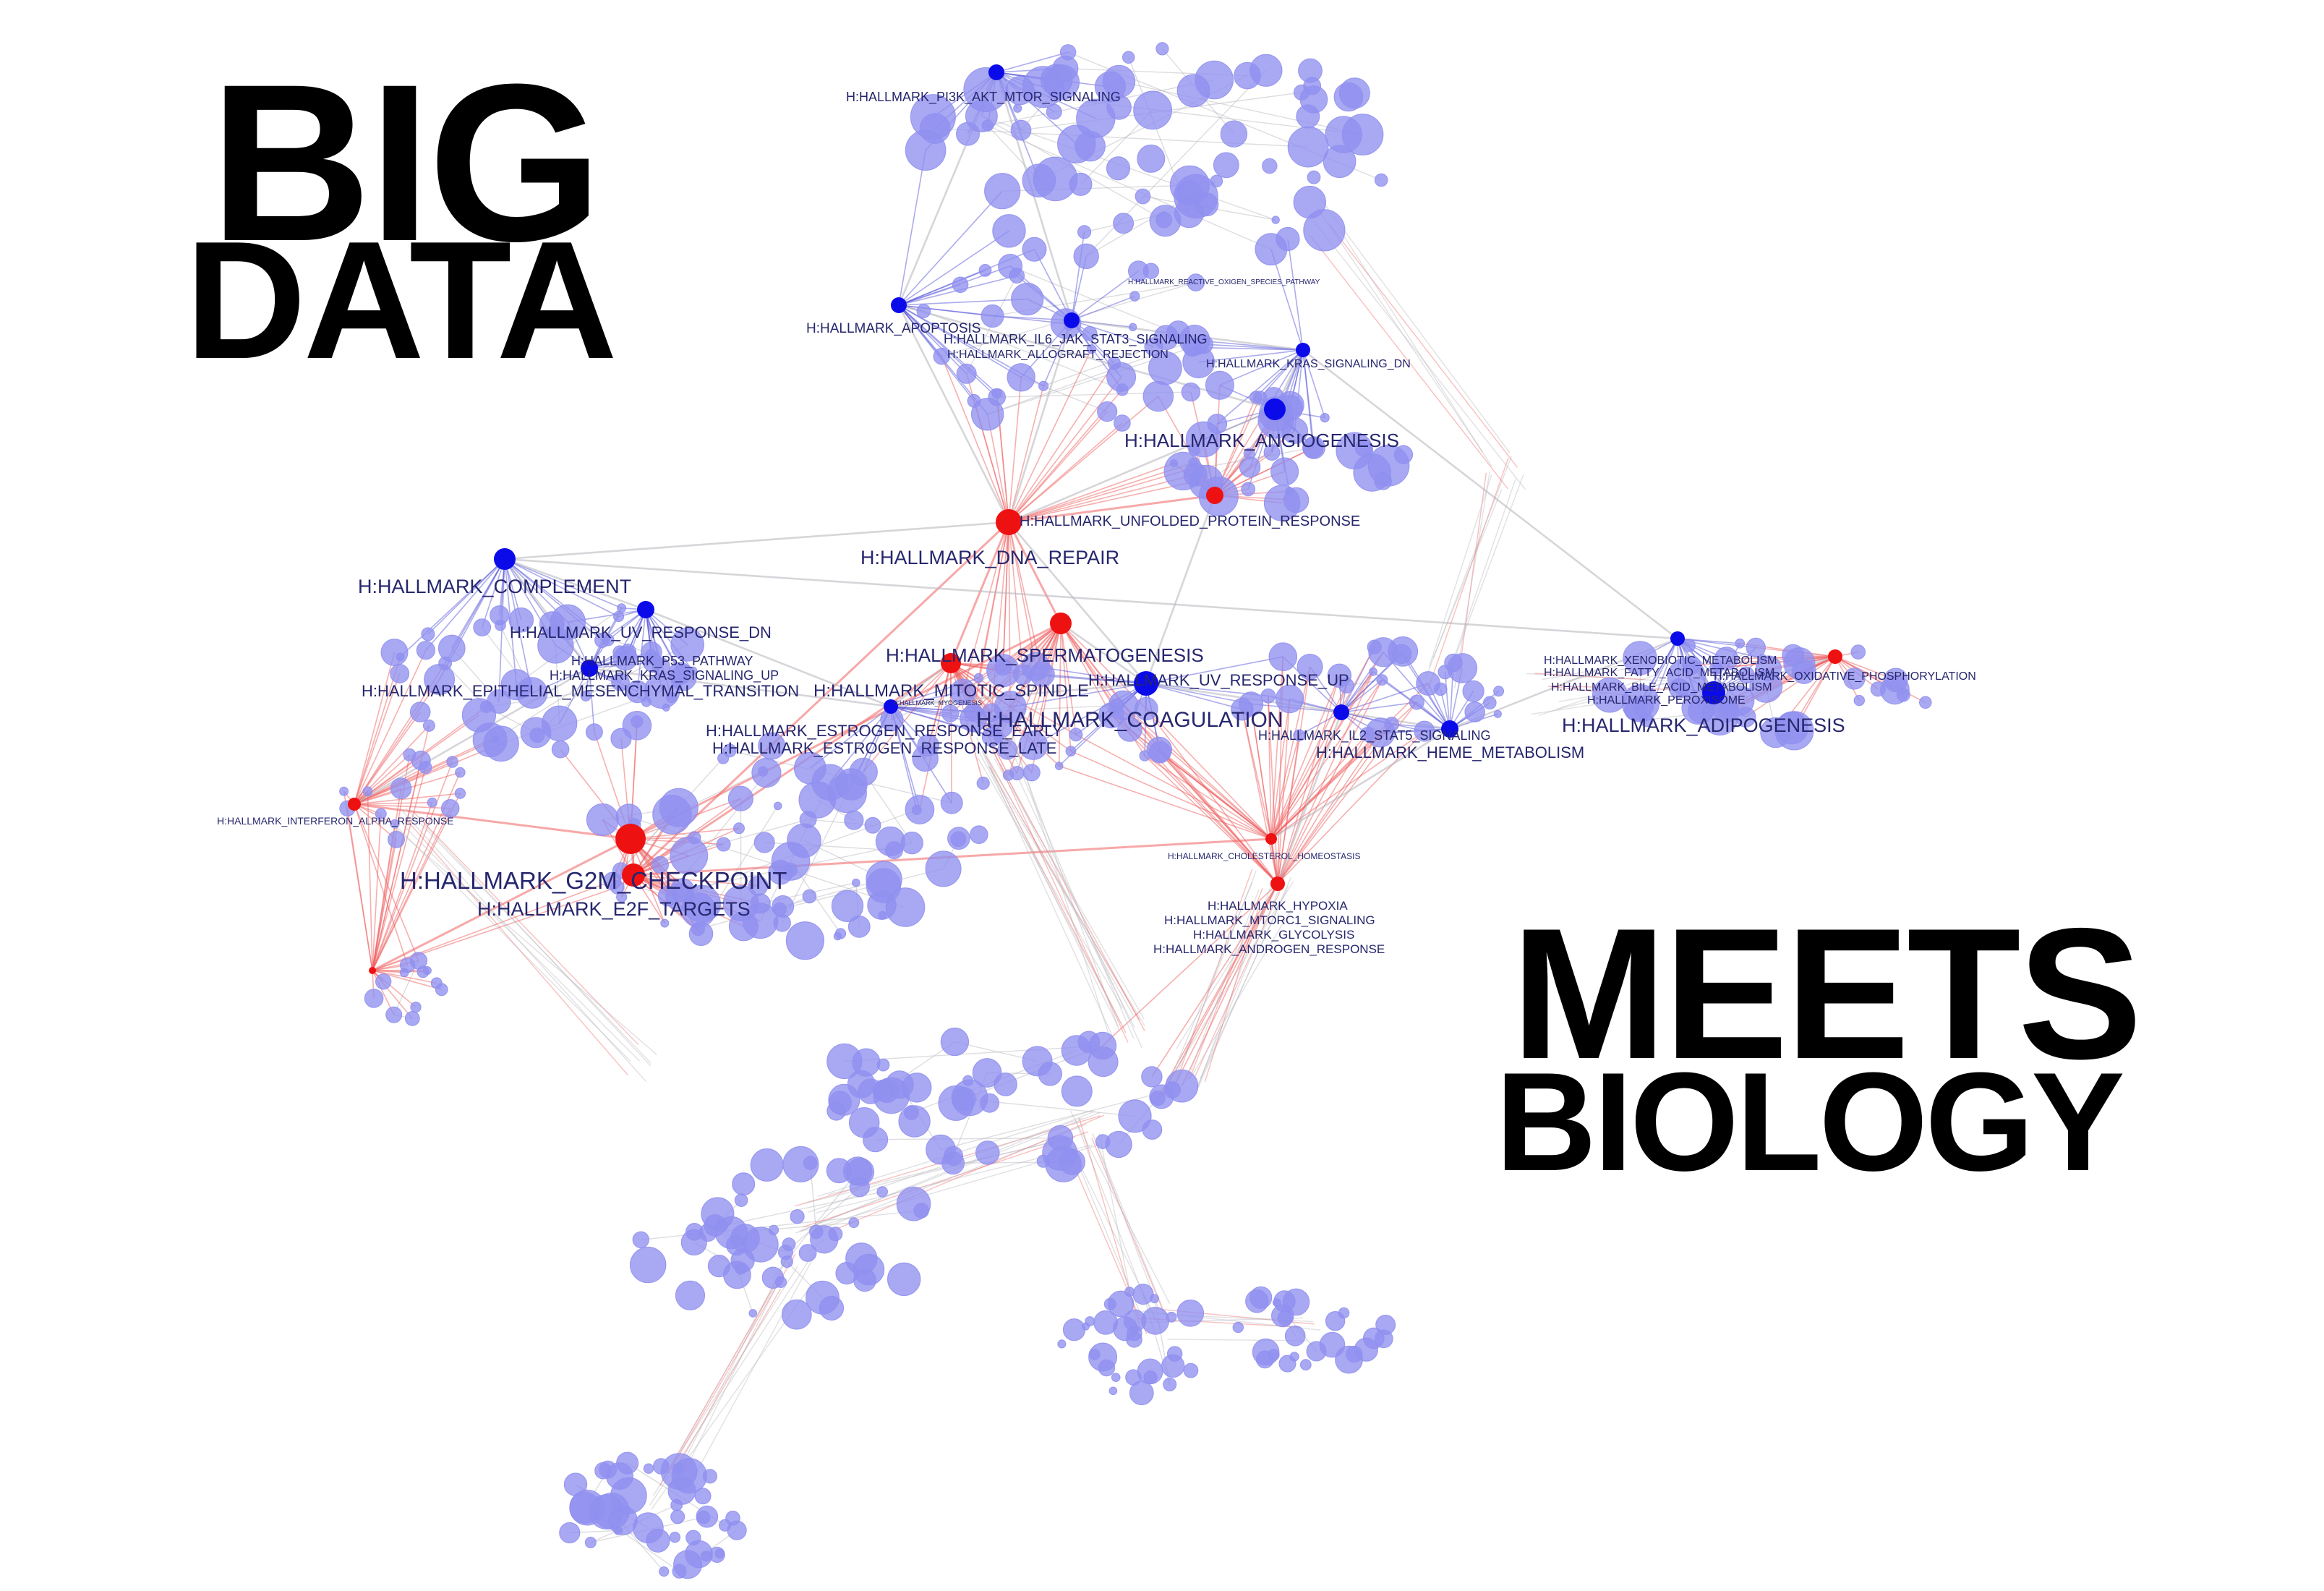  What do you see at coordinates (885, 731) in the screenshot?
I see `gene-set-label: H:HALLMARK_ESTROGEN_RESPONSE_EARLY` at bounding box center [885, 731].